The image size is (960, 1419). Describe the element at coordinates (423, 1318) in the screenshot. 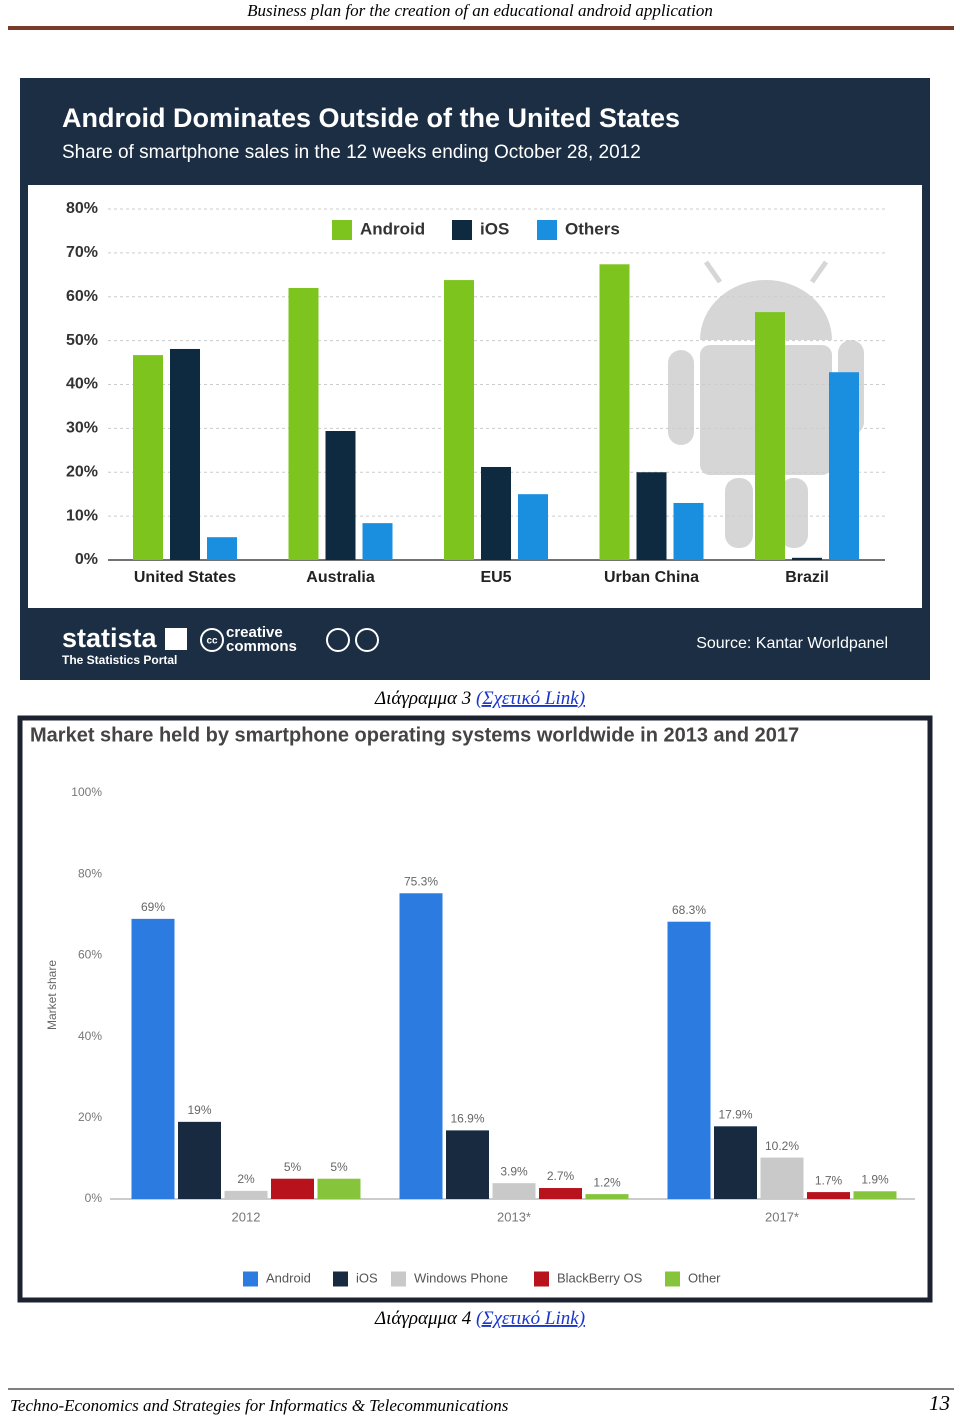

I see `caption-label: Διάγραμμα 4` at that location.